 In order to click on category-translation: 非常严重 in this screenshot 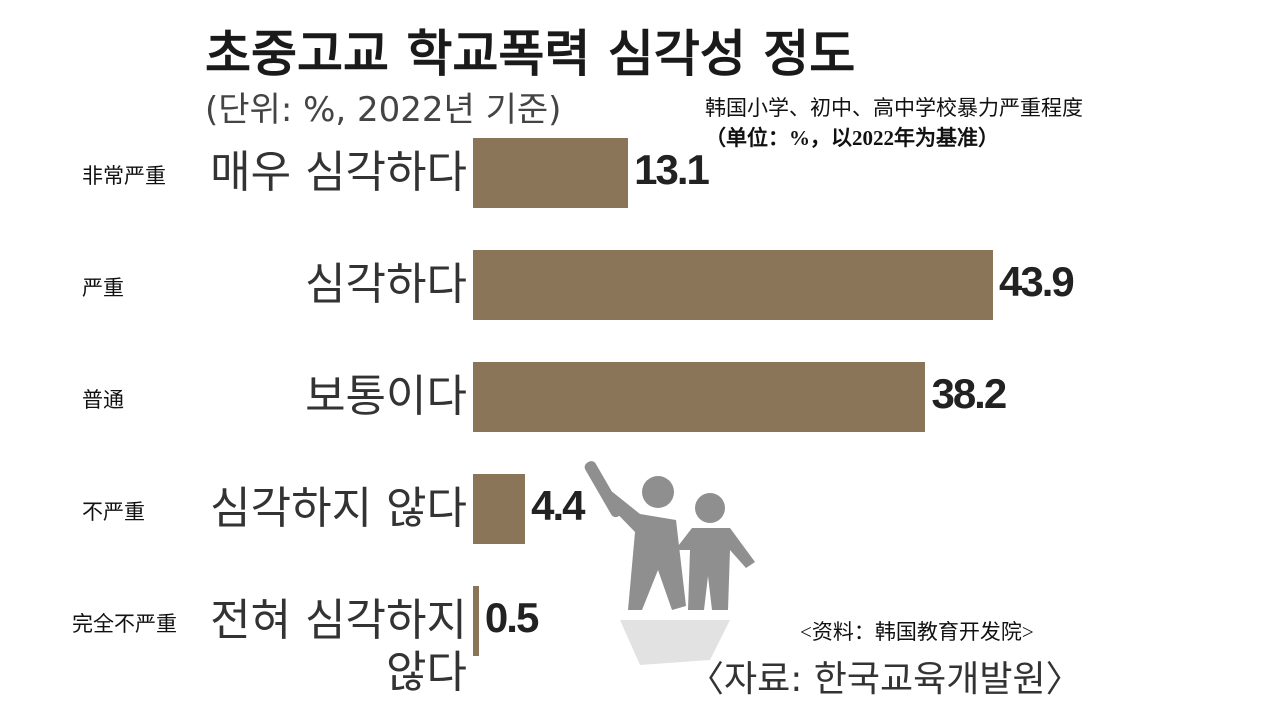, I will do `click(124, 176)`.